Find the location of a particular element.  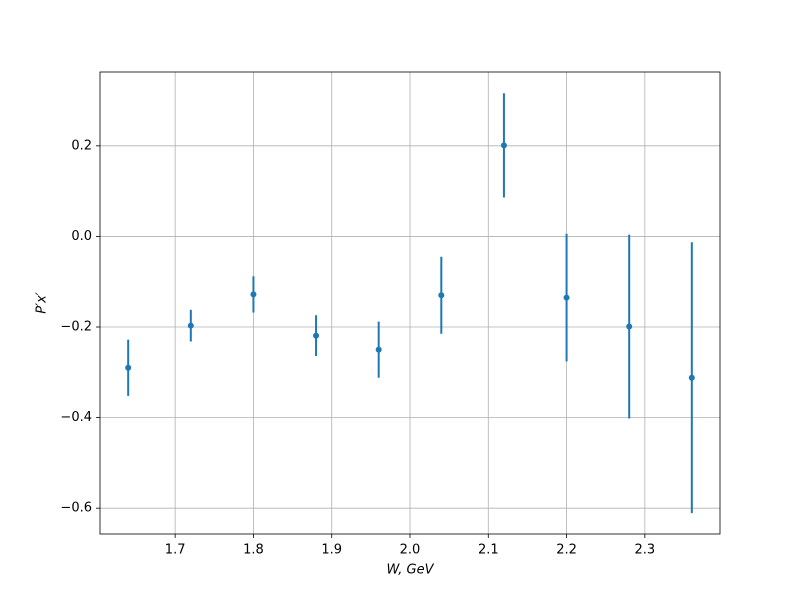

y-tick-label: −0.6 is located at coordinates (76, 508).